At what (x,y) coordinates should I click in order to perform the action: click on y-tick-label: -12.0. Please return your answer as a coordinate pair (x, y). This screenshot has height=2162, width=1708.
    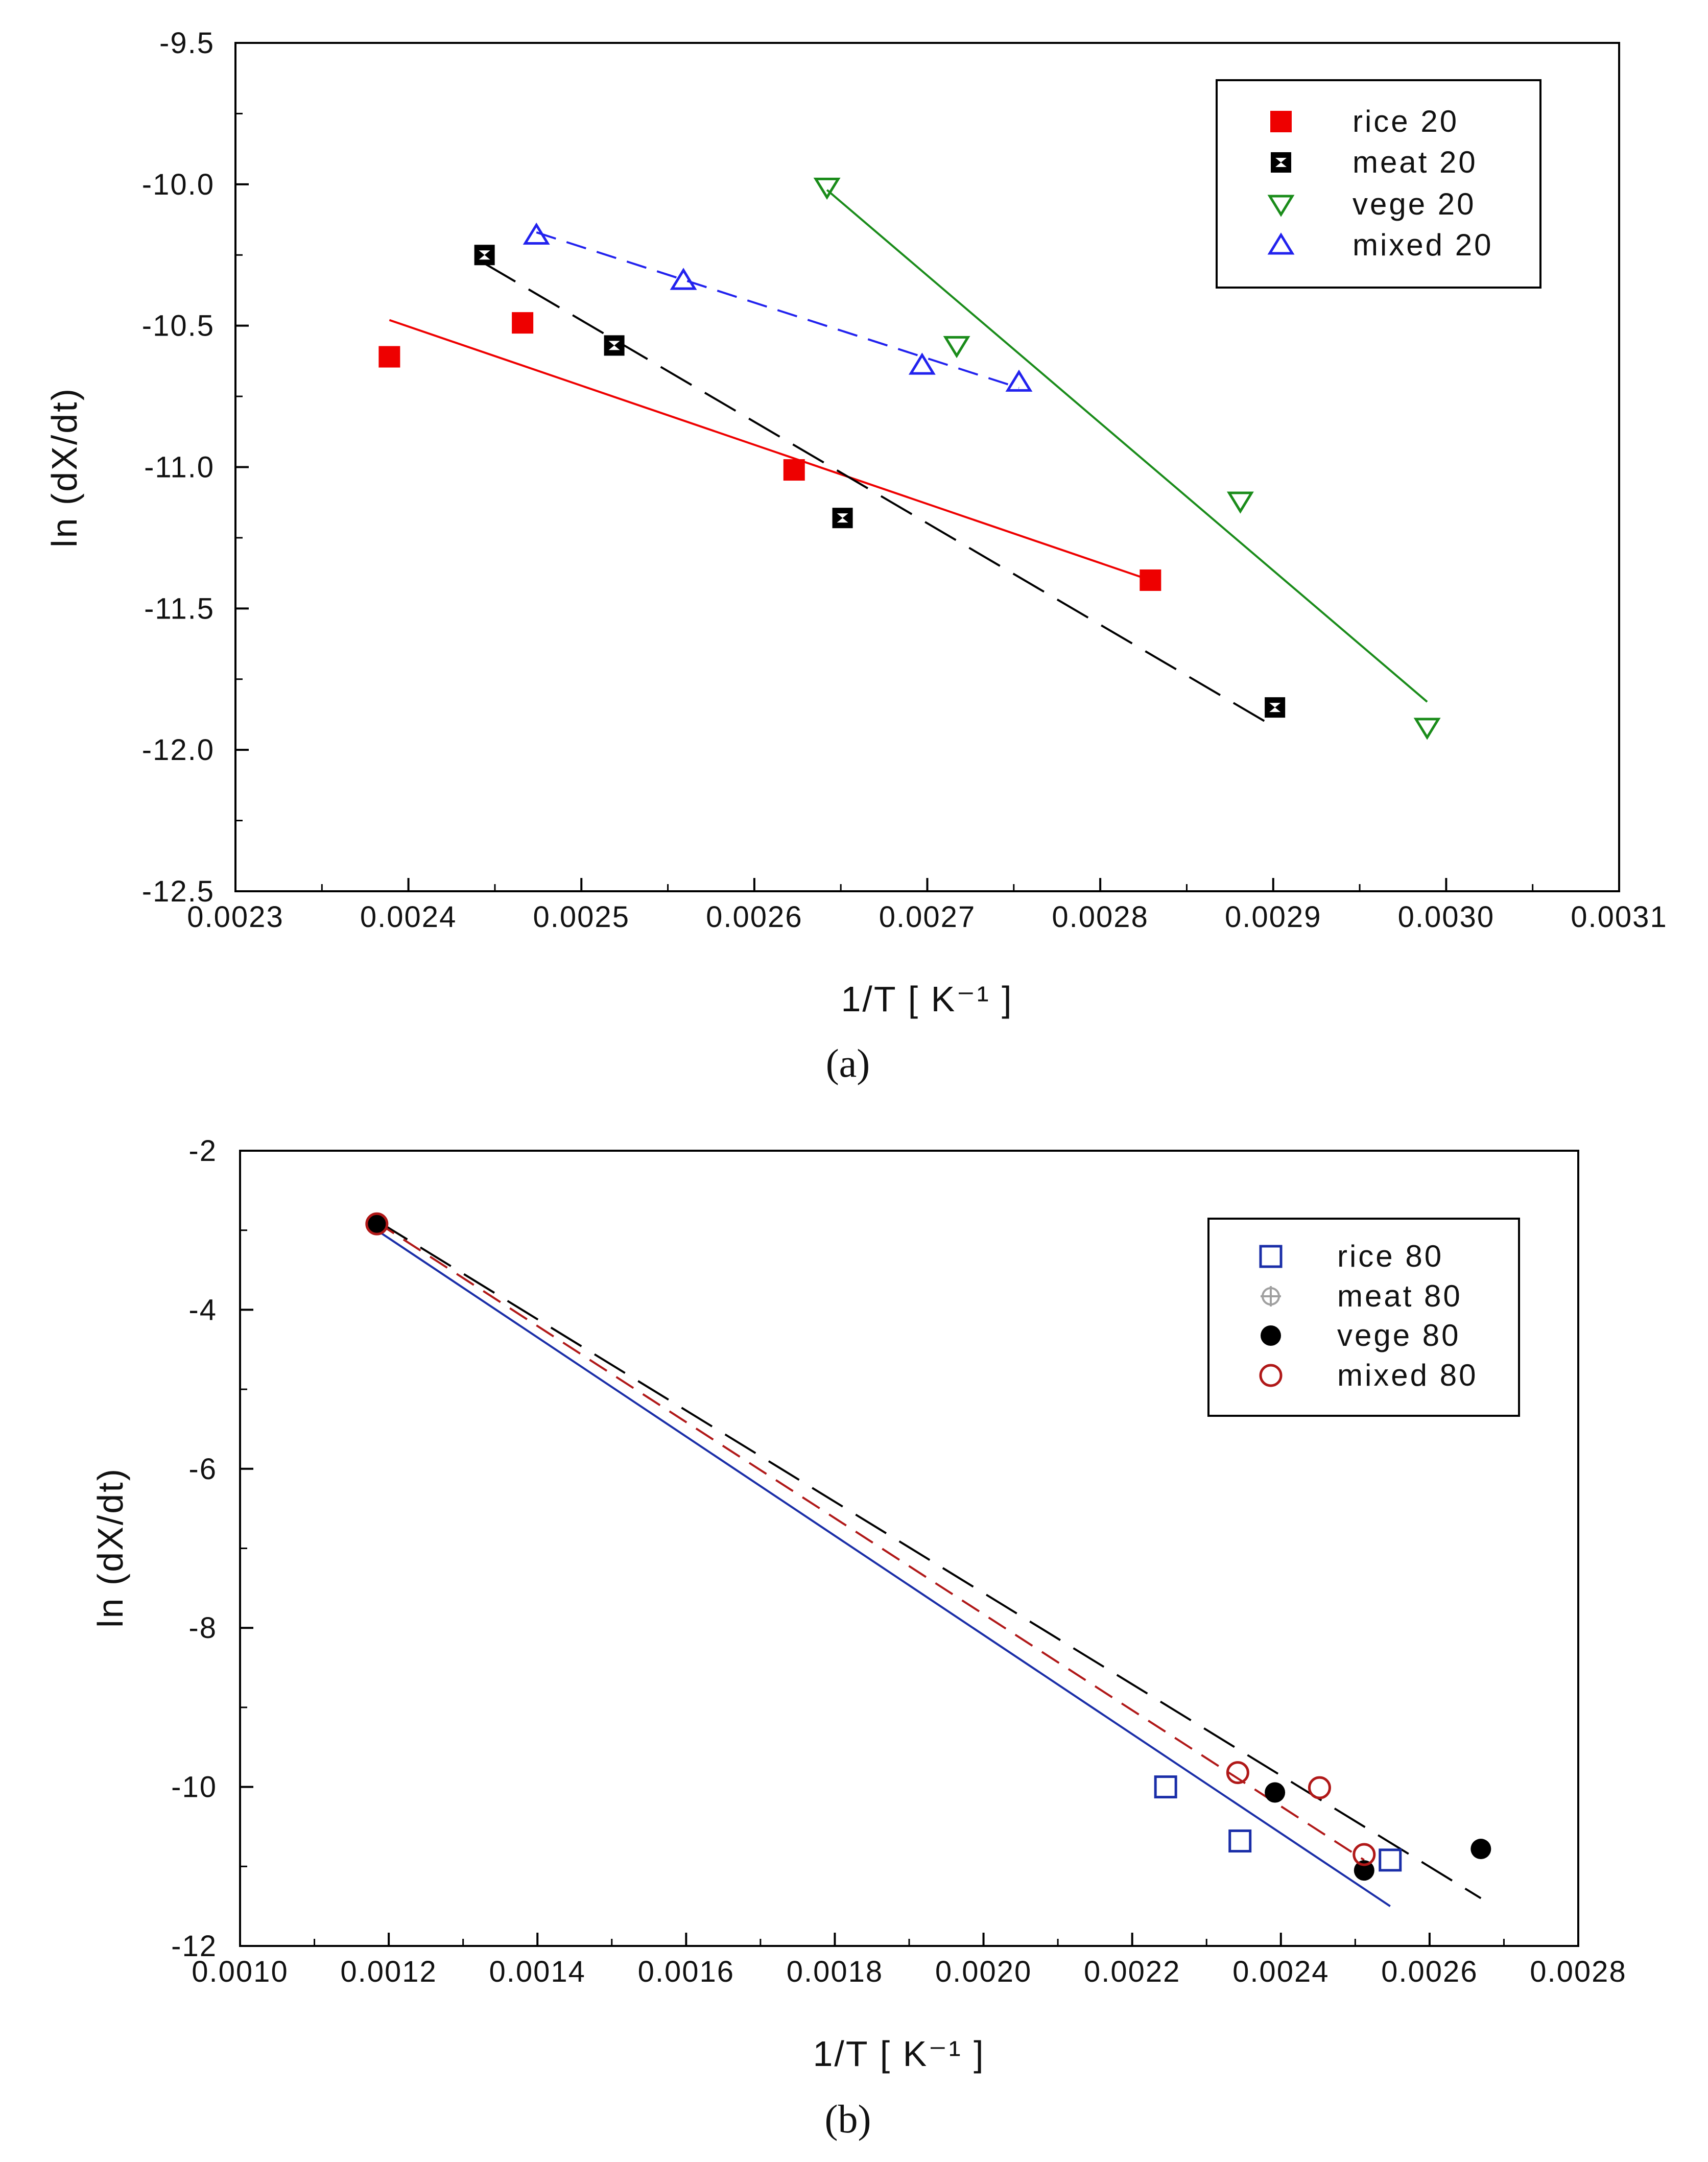
    Looking at the image, I should click on (178, 750).